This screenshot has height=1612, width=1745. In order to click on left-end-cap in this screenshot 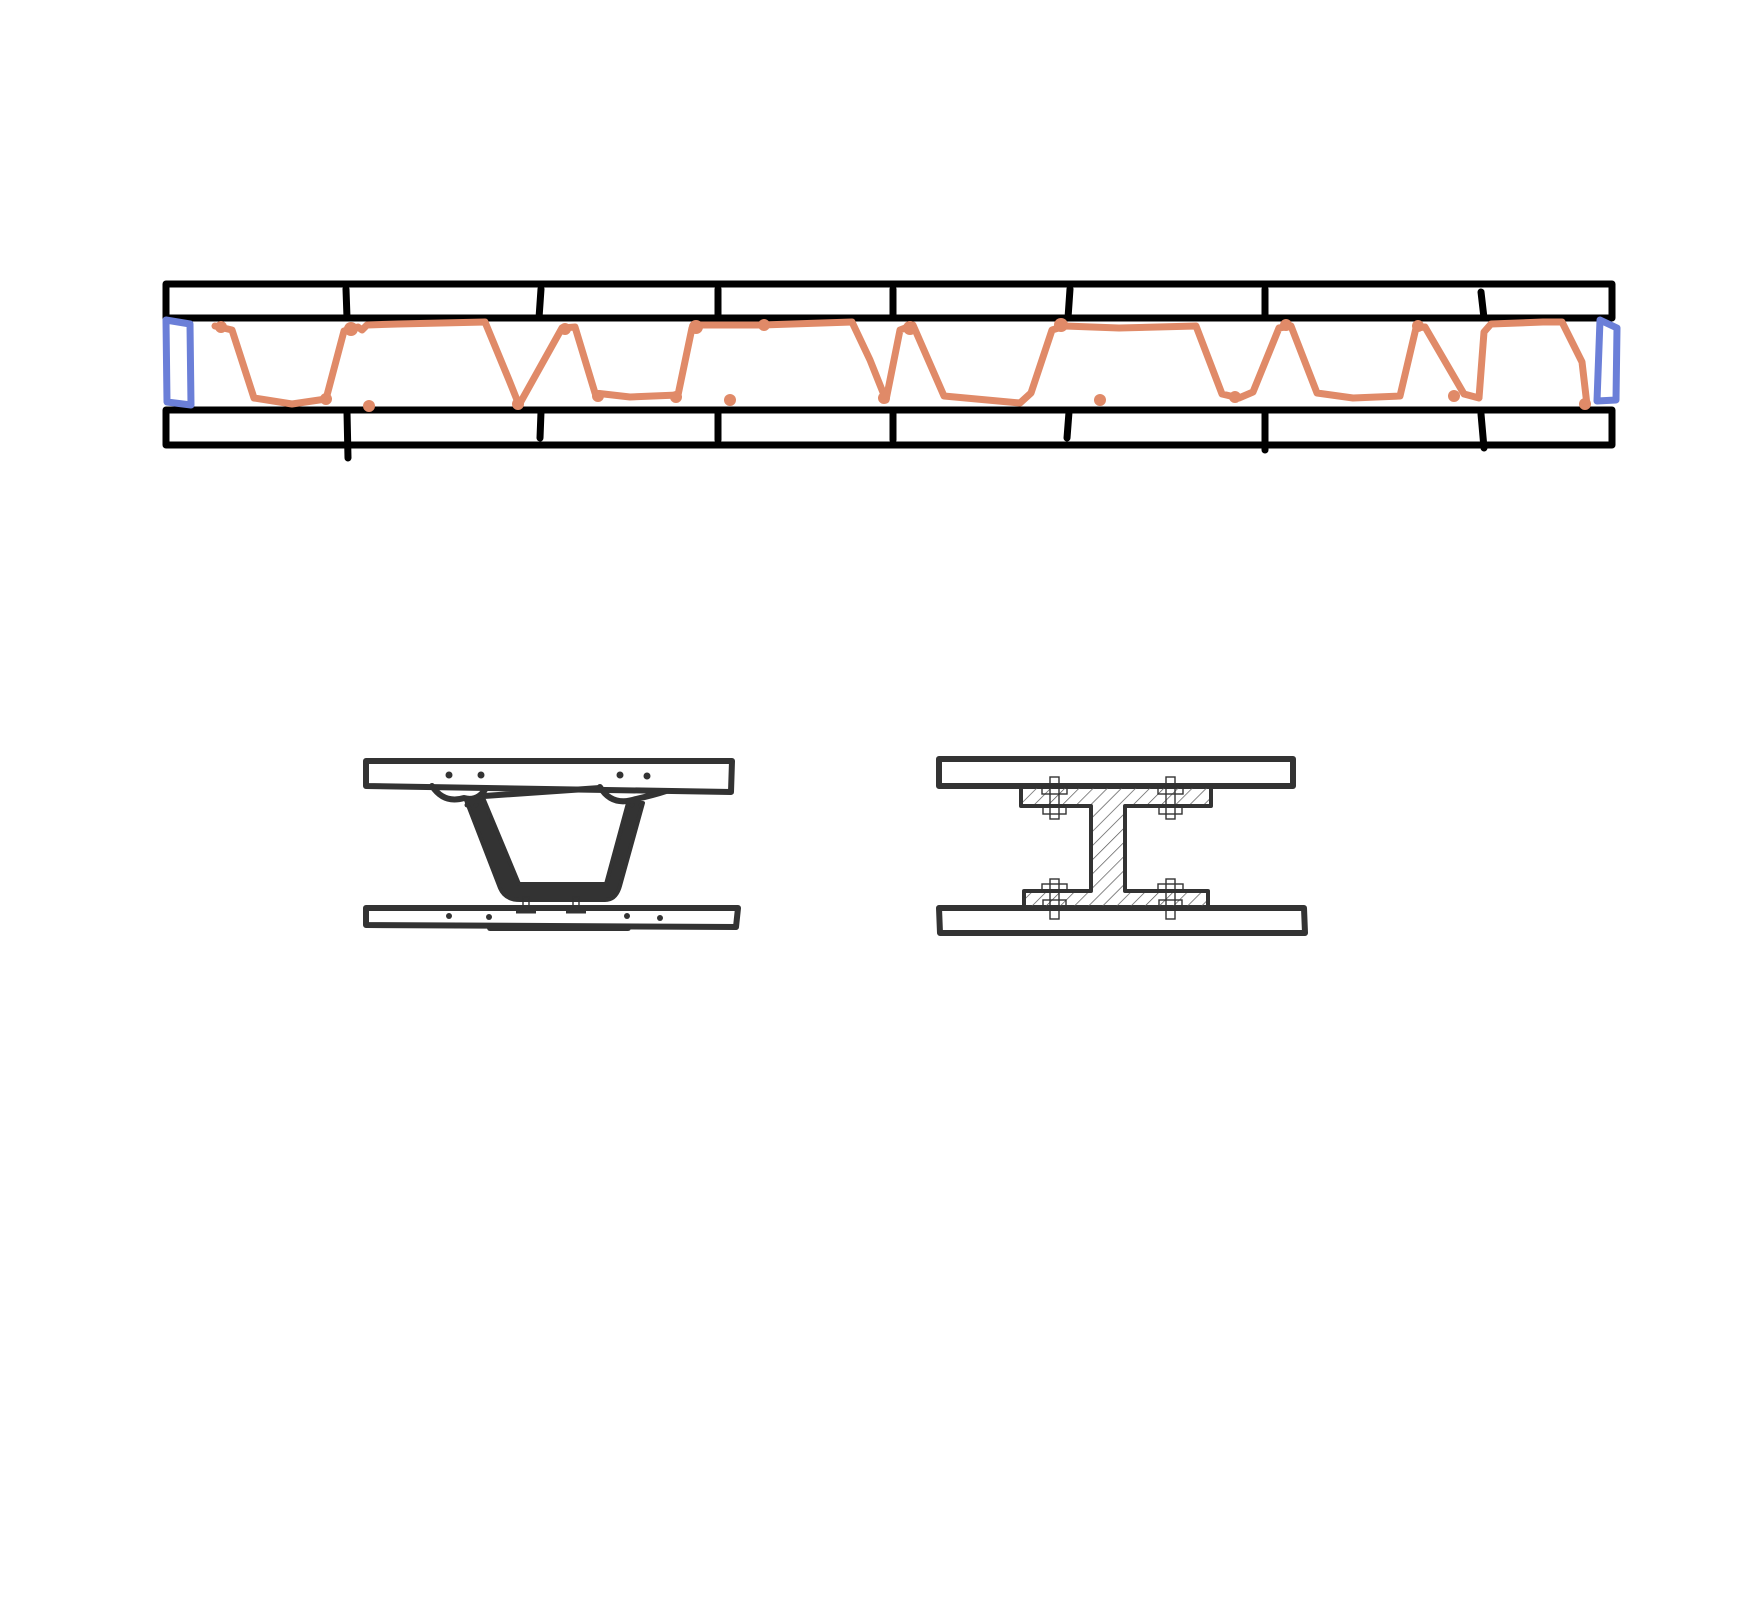, I will do `click(178, 362)`.